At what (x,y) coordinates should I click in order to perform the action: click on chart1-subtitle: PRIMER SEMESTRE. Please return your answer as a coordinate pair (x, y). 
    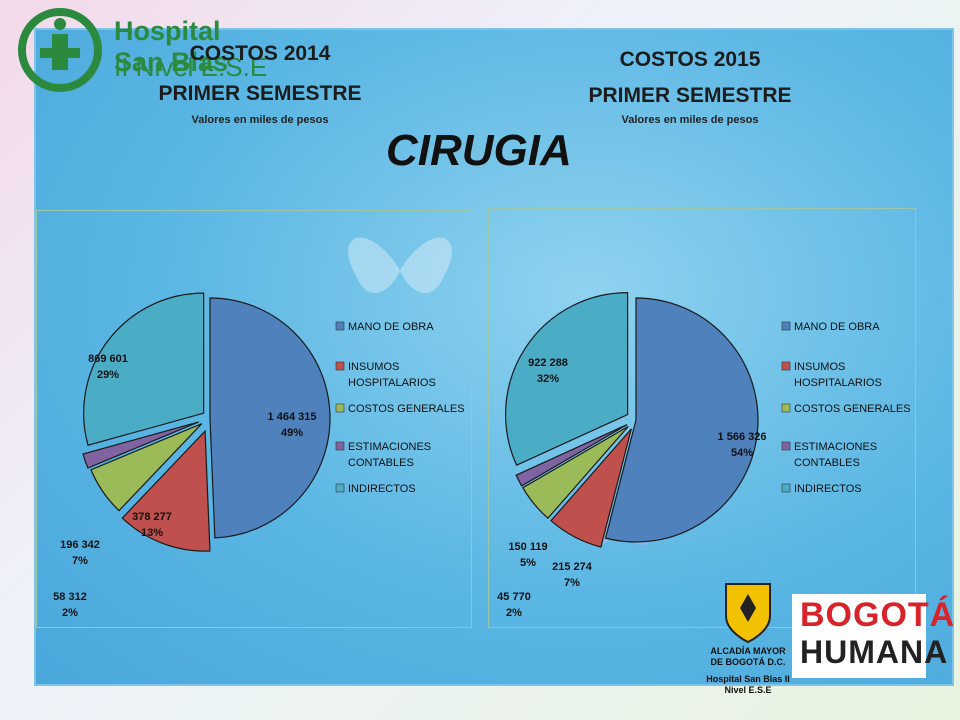
    Looking at the image, I should click on (260, 93).